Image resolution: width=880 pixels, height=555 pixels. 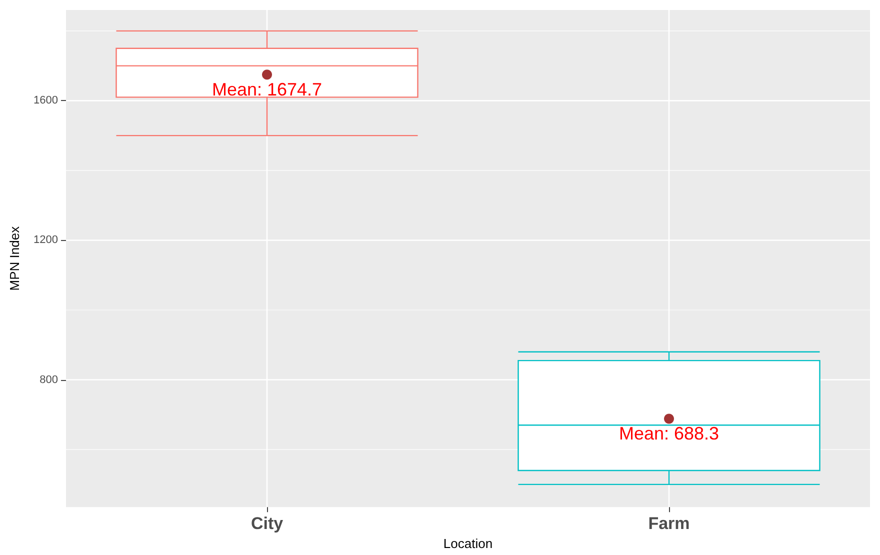 What do you see at coordinates (267, 90) in the screenshot?
I see `annotation: Mean: 1674.7` at bounding box center [267, 90].